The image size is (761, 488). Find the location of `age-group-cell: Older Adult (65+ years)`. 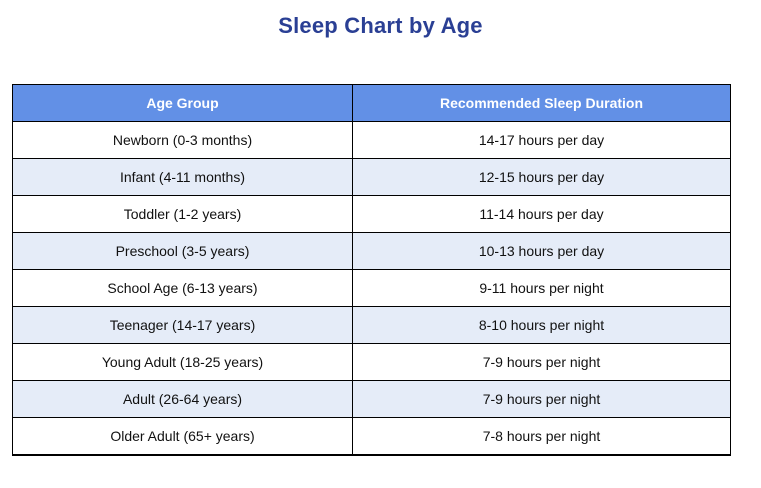

age-group-cell: Older Adult (65+ years) is located at coordinates (182, 436).